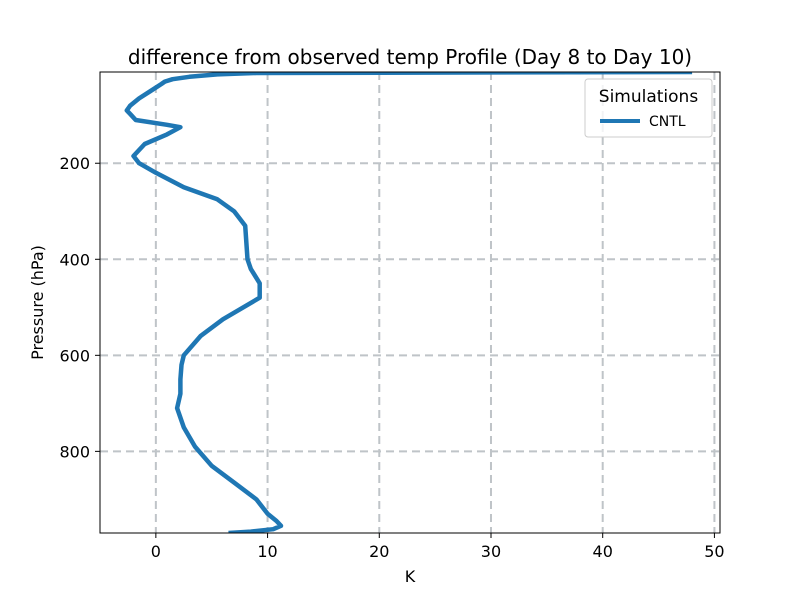  Describe the element at coordinates (410, 576) in the screenshot. I see `x-axis-label: K` at that location.